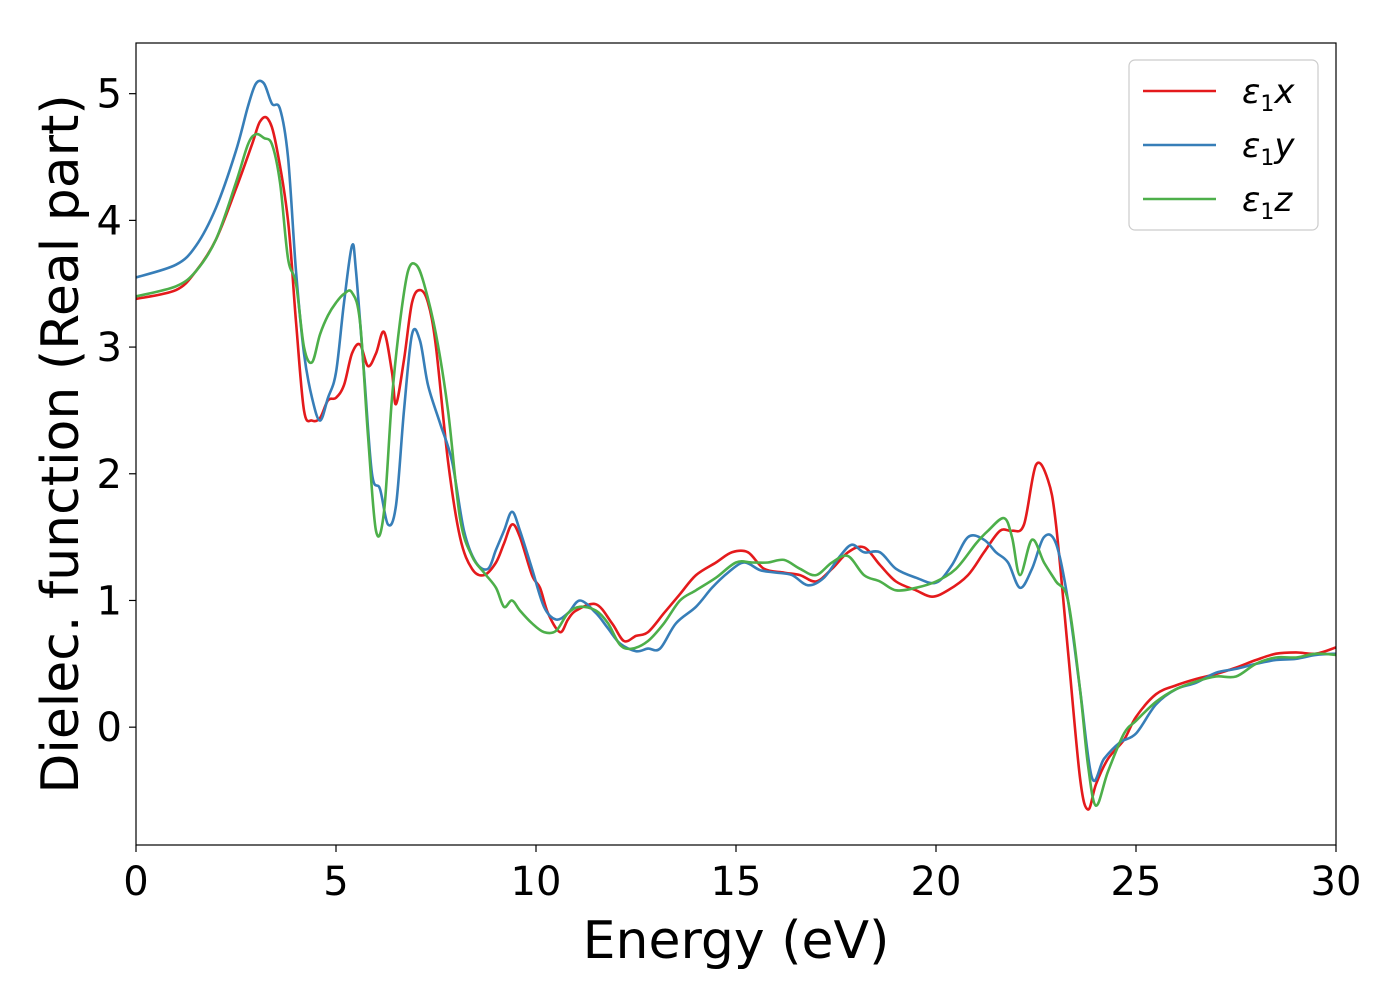 The image size is (1400, 1000). I want to click on x-tick-label: 20, so click(936, 882).